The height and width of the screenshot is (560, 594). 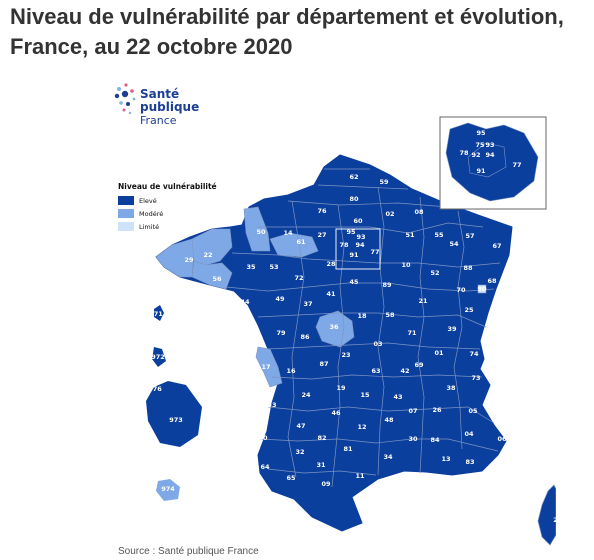 I want to click on dept-label-90: 90, so click(x=482, y=289).